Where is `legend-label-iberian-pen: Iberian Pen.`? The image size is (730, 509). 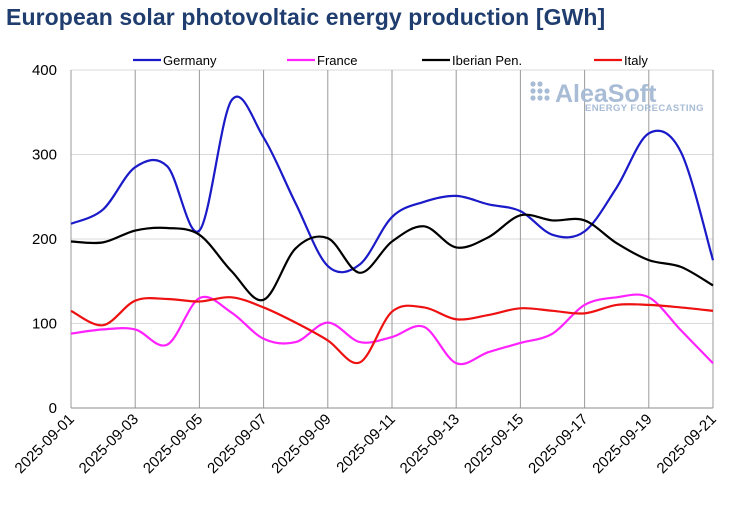 legend-label-iberian-pen: Iberian Pen. is located at coordinates (487, 60).